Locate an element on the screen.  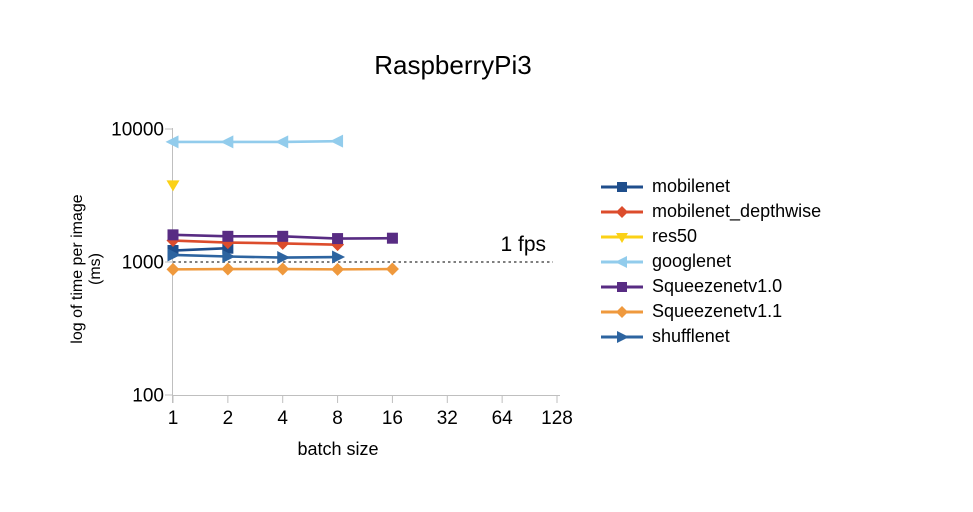
legend-item-shufflenet: shufflenet is located at coordinates (710, 336).